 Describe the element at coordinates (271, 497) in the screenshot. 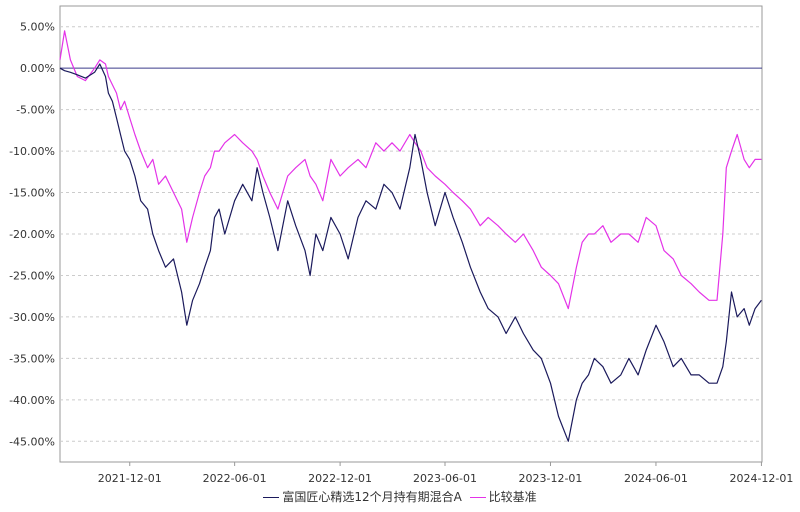

I see `legend-swatch-fund` at that location.